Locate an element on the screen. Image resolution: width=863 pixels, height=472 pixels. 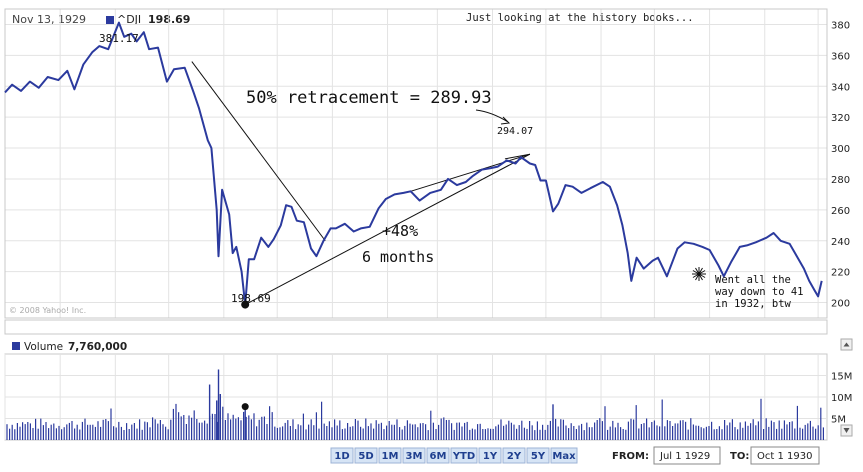
footnote-line: in 1932, btw is located at coordinates (753, 304).